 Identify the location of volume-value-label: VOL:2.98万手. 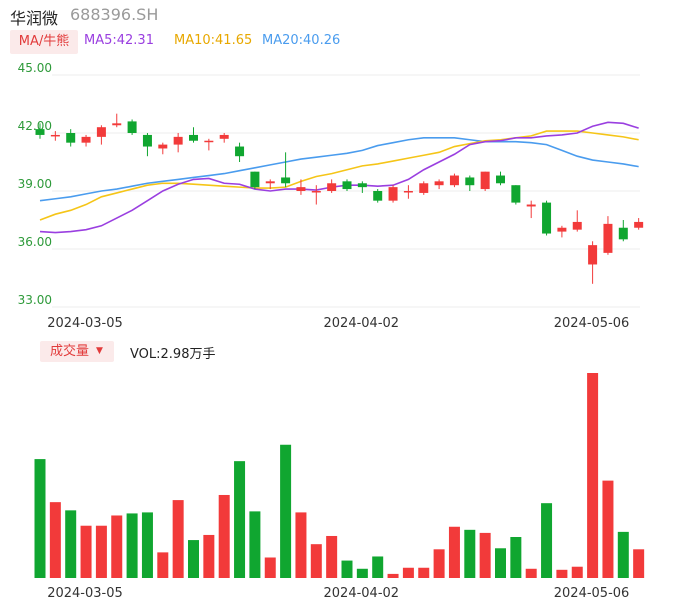
(173, 354).